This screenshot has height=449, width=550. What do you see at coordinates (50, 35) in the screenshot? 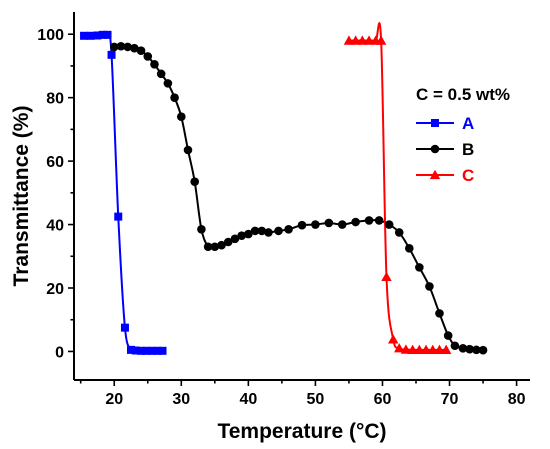
I see `y-tick-label-100: 100` at bounding box center [50, 35].